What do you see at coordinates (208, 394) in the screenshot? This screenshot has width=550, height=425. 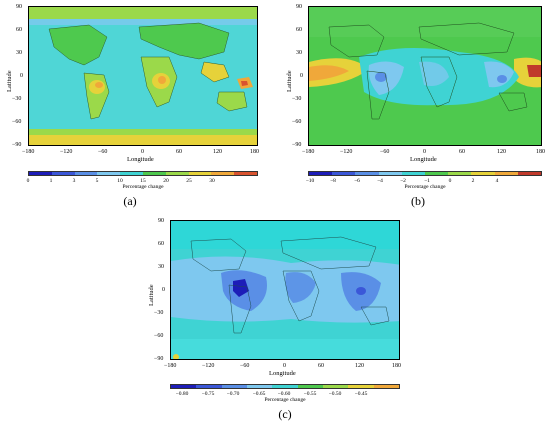 I see `colorbar-tick: −0.75` at bounding box center [208, 394].